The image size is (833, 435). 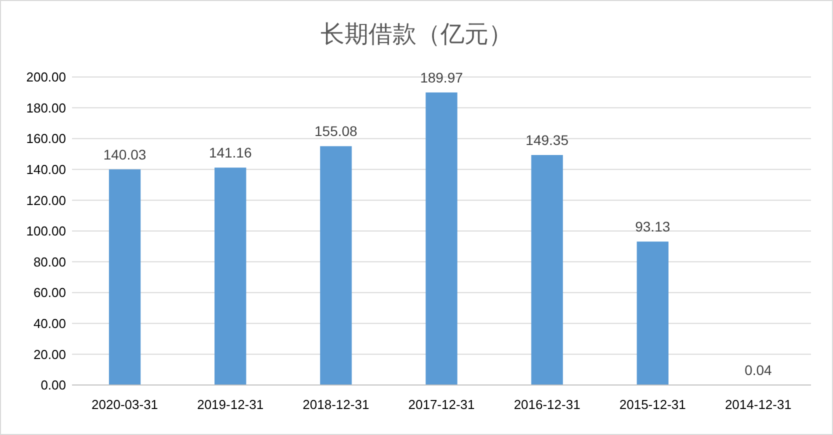 I want to click on x-tick-label: 2018-12-31, so click(x=336, y=404).